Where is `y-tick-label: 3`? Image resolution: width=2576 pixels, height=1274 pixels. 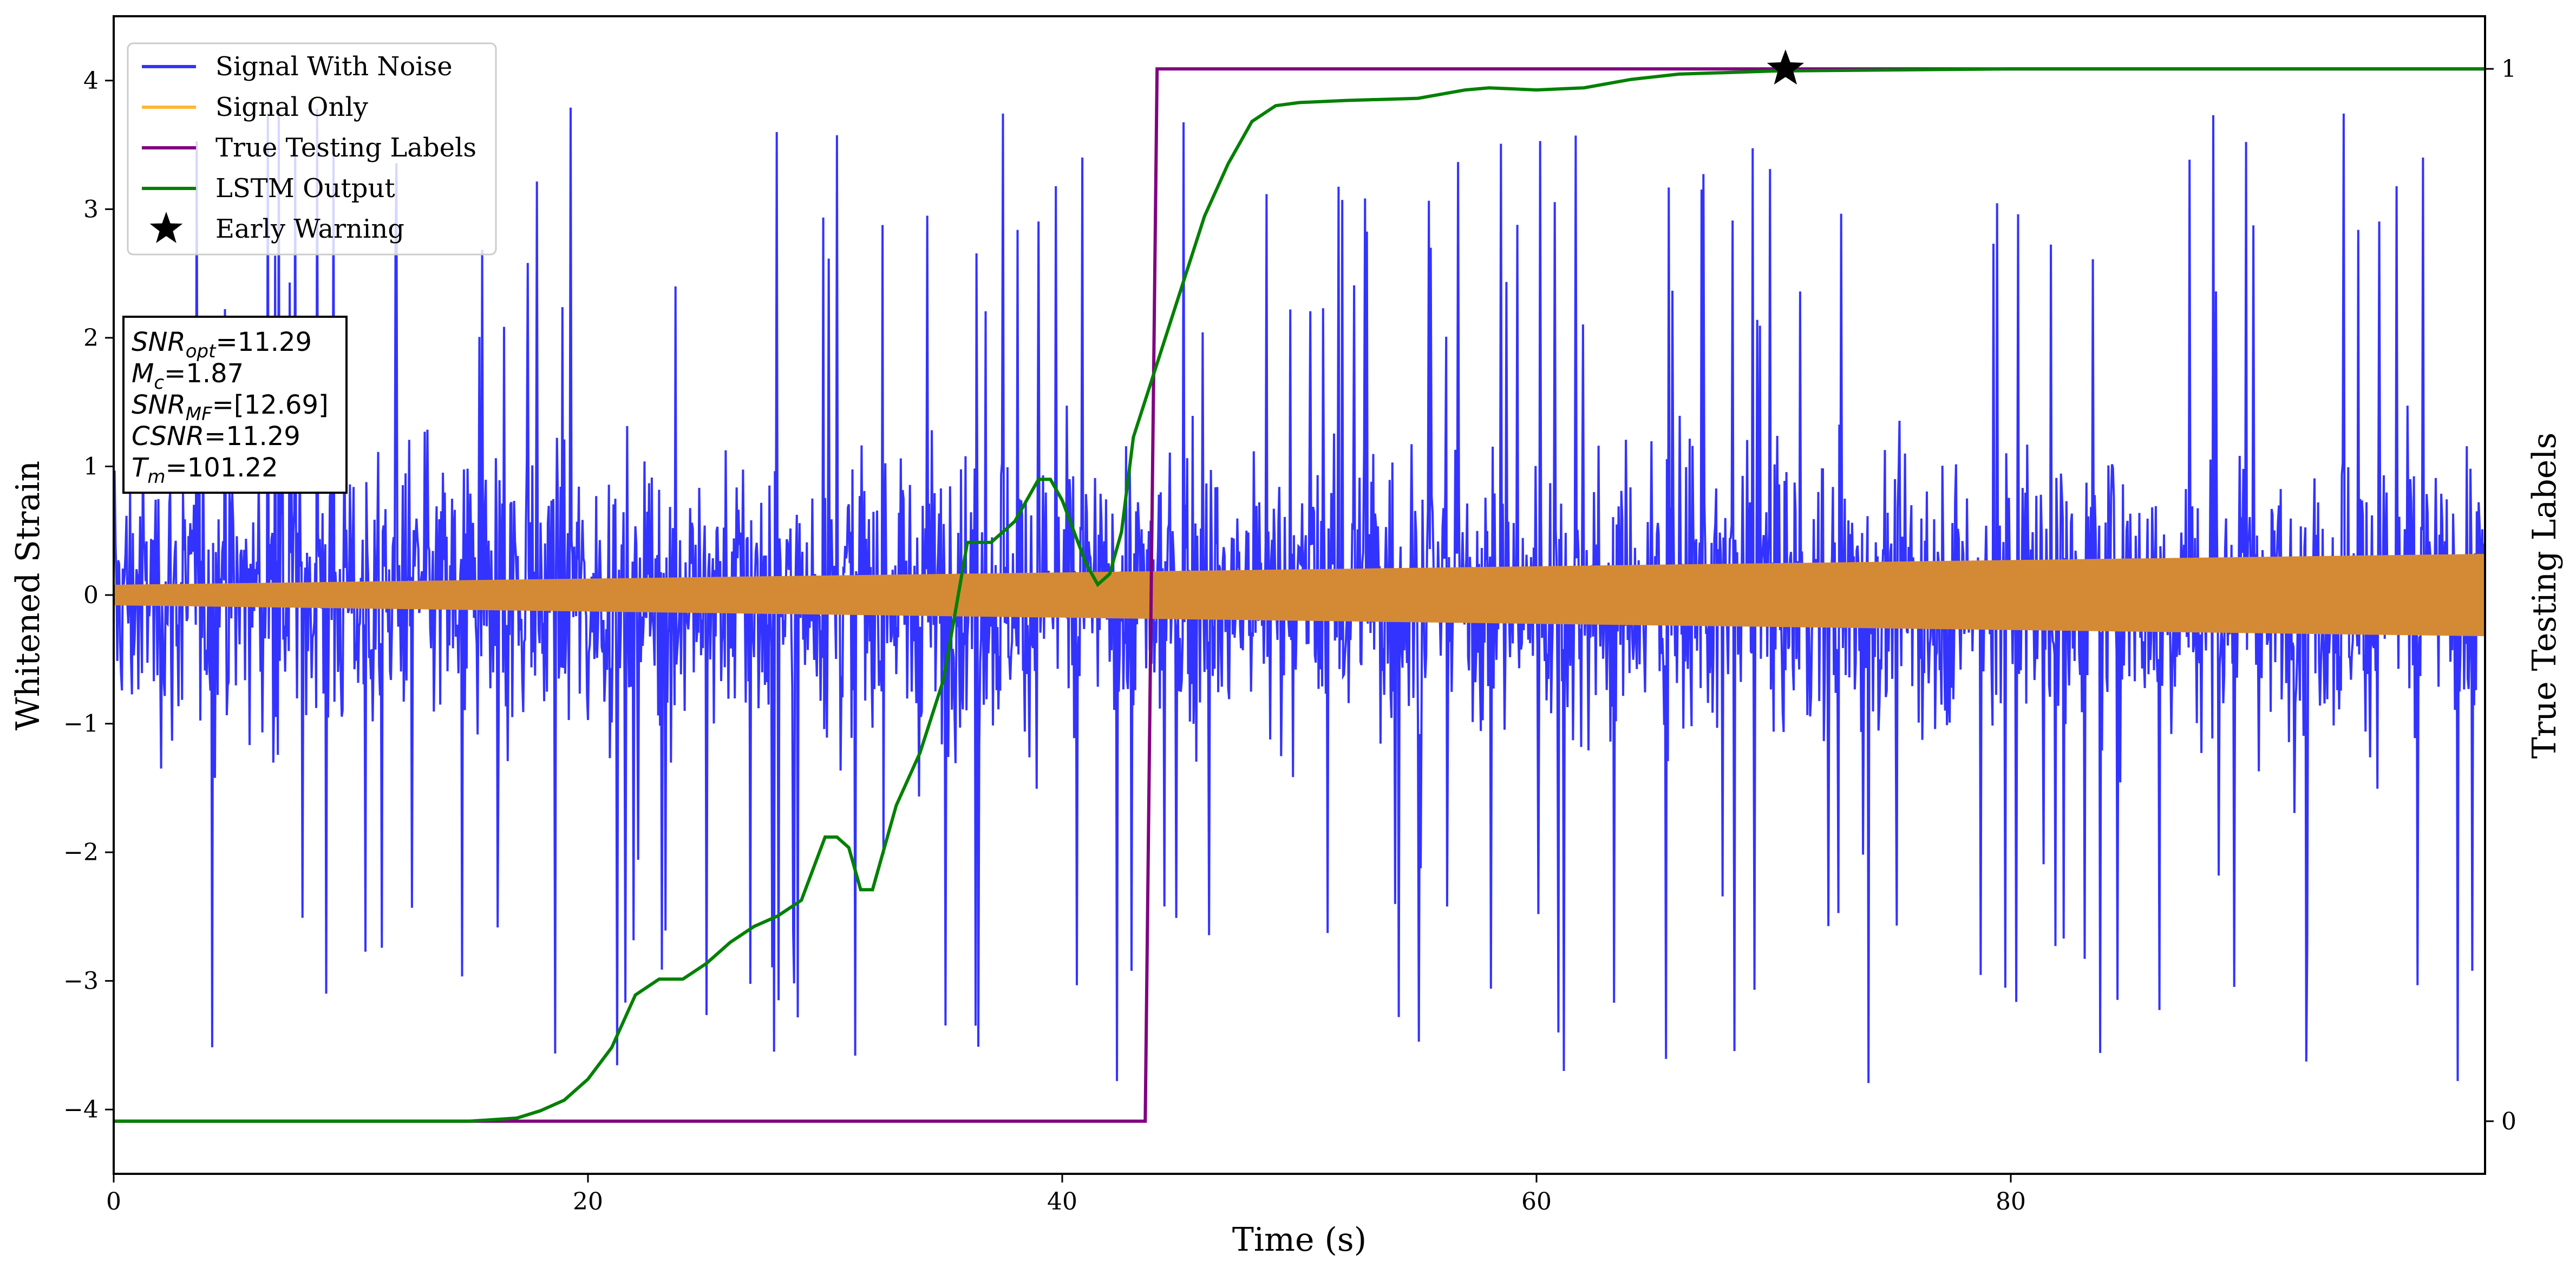
y-tick-label: 3 is located at coordinates (91, 209).